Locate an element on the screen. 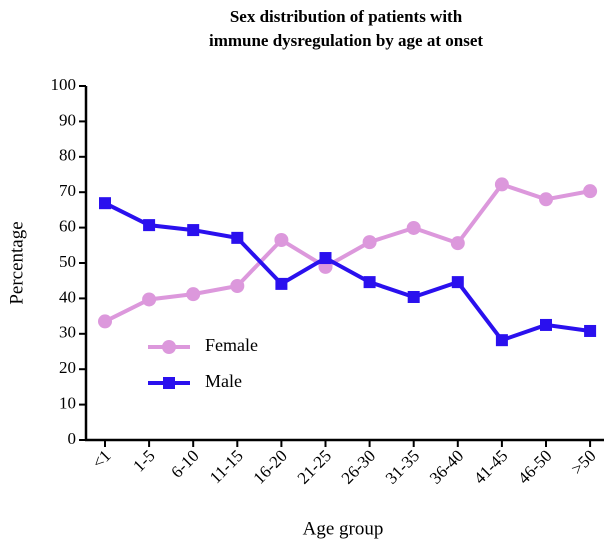  chart-title: Sex distribution of patients with is located at coordinates (346, 16).